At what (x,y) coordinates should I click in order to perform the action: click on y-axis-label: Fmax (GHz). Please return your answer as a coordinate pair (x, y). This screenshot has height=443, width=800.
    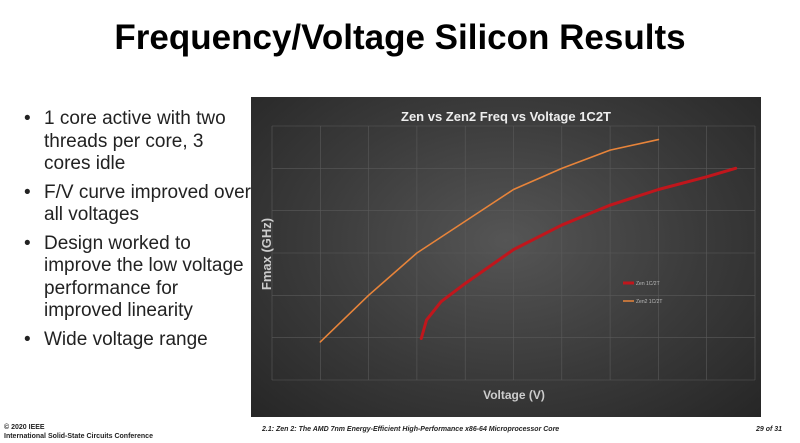
    Looking at the image, I should click on (266, 254).